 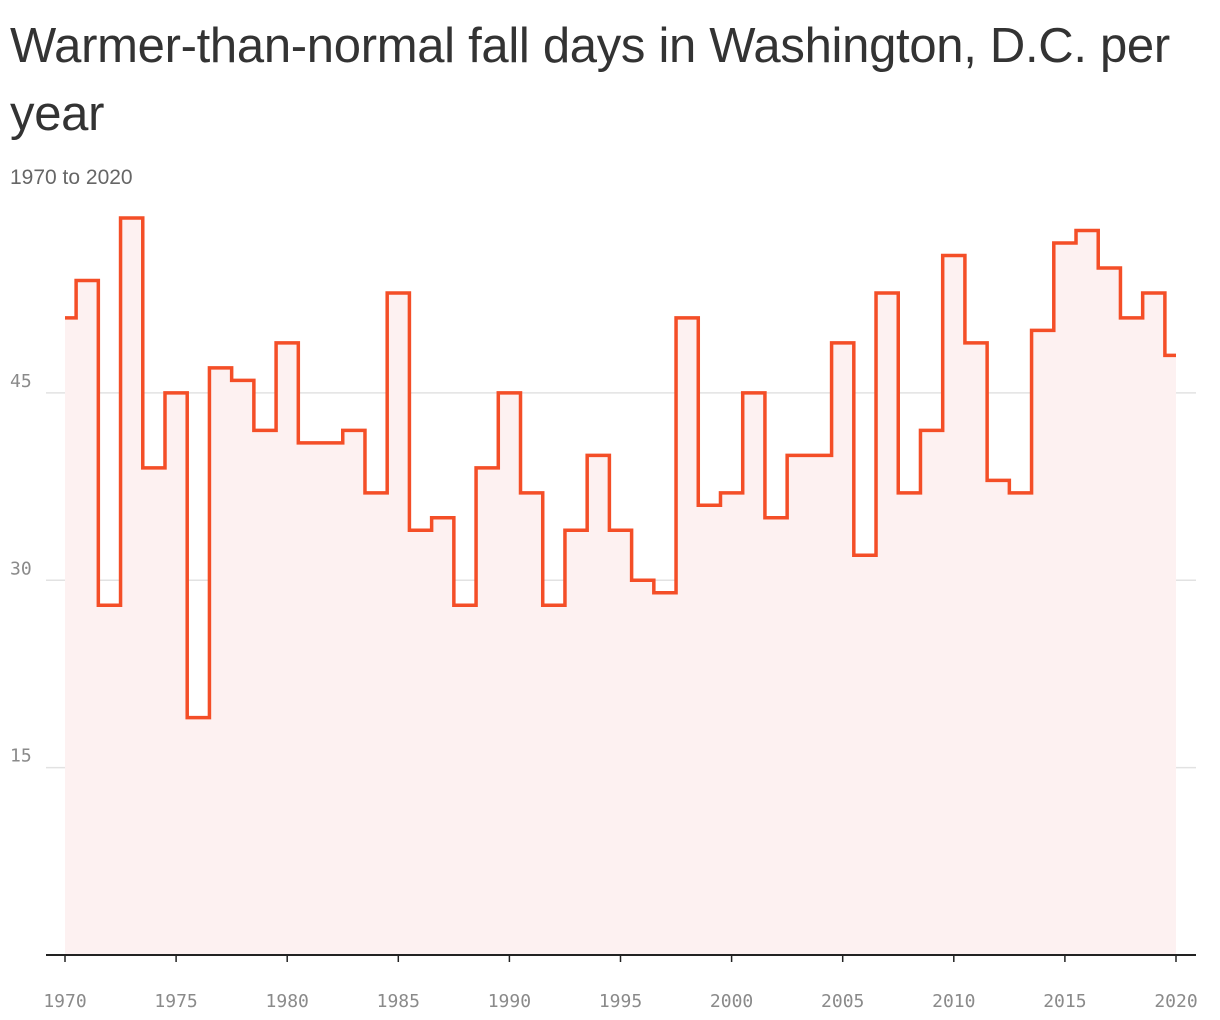 What do you see at coordinates (71, 177) in the screenshot?
I see `chart-subtitle: 1970 to 2020` at bounding box center [71, 177].